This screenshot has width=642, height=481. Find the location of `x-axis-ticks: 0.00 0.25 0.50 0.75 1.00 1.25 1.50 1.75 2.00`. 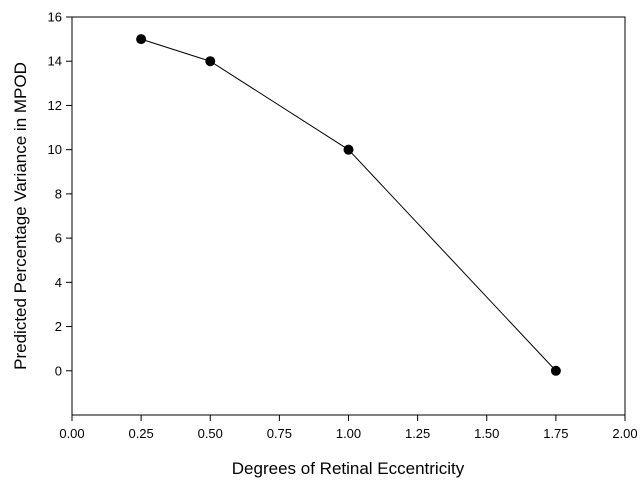

x-axis-ticks: 0.00 0.25 0.50 0.75 1.00 1.25 1.50 1.75 2.00 is located at coordinates (348, 428).